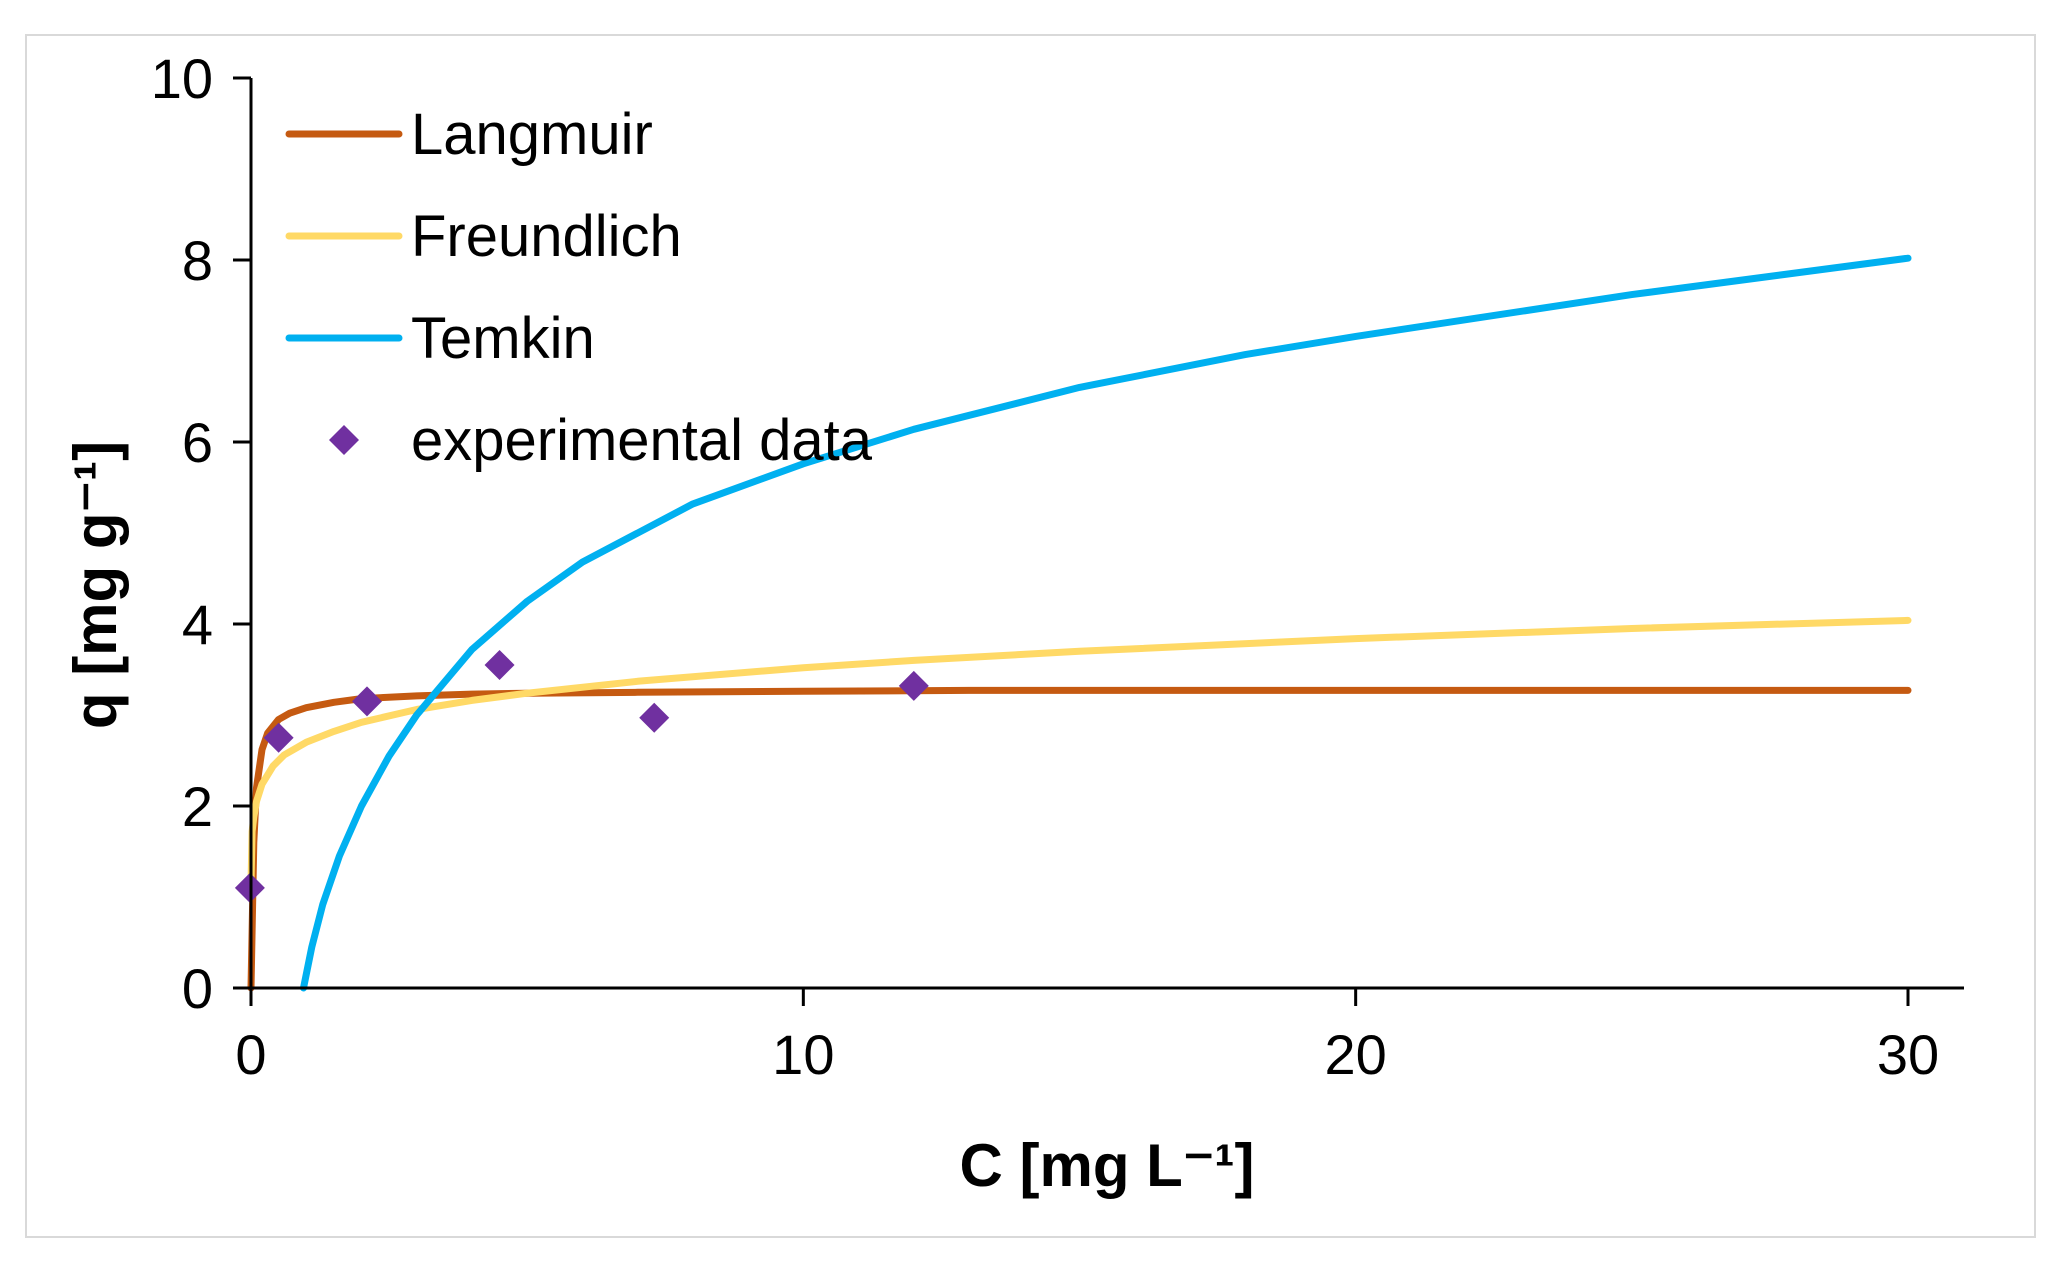  I want to click on x-tick-label: 0, so click(250, 1054).